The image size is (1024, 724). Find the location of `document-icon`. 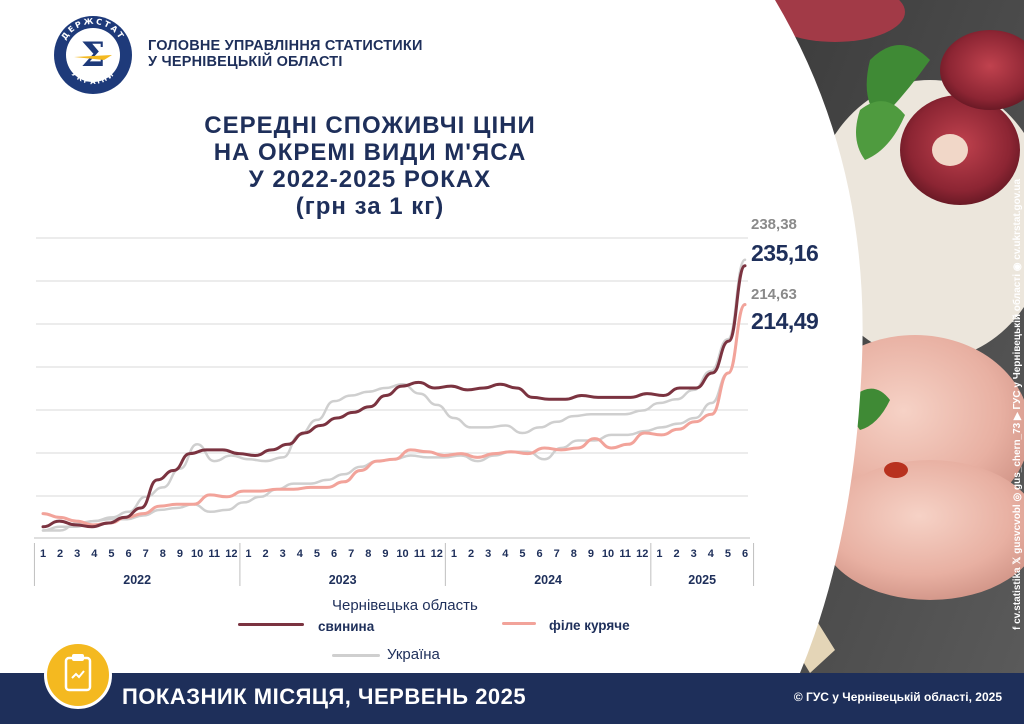

document-icon is located at coordinates (78, 673).